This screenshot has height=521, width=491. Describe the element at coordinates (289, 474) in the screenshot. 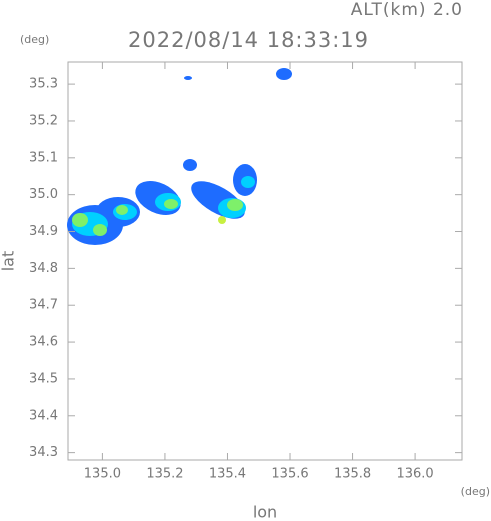

I see `x-tick-label: 135.6` at that location.